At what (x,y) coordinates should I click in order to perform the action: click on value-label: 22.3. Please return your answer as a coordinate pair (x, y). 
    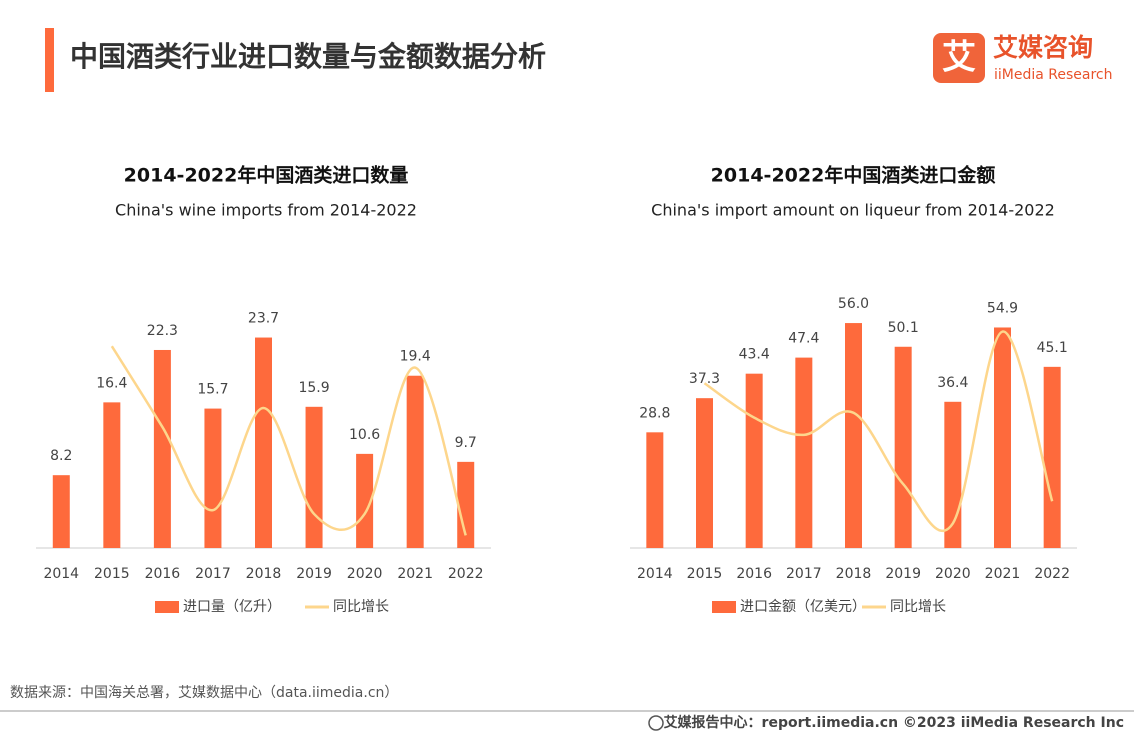
    Looking at the image, I should click on (162, 331).